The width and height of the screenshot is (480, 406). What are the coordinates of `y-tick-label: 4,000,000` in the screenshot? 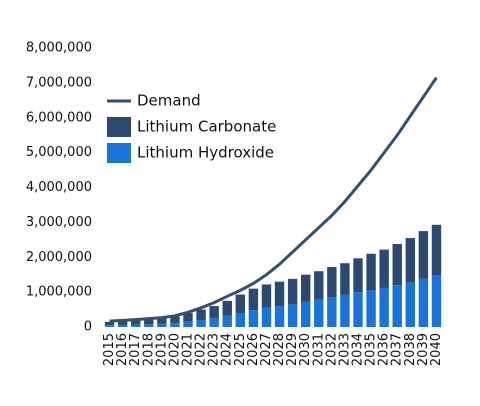 It's located at (59, 187).